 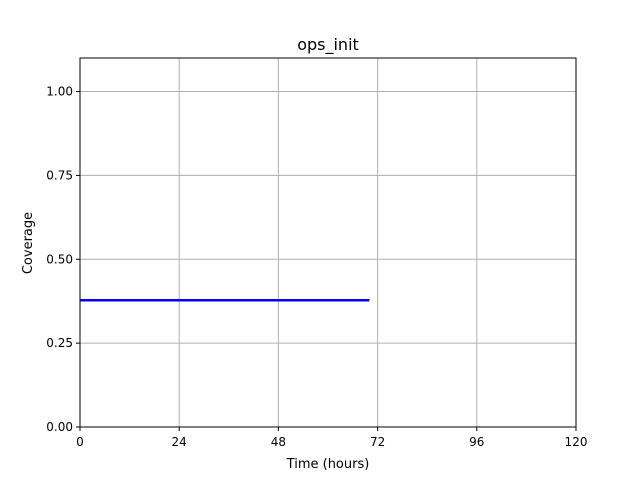 What do you see at coordinates (476, 442) in the screenshot?
I see `x-tick-label: 96` at bounding box center [476, 442].